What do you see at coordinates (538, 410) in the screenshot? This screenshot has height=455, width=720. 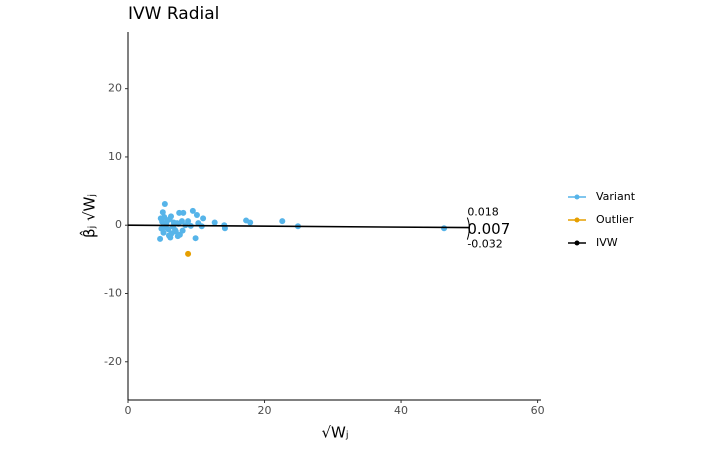 I see `x-tick-label: 60` at bounding box center [538, 410].